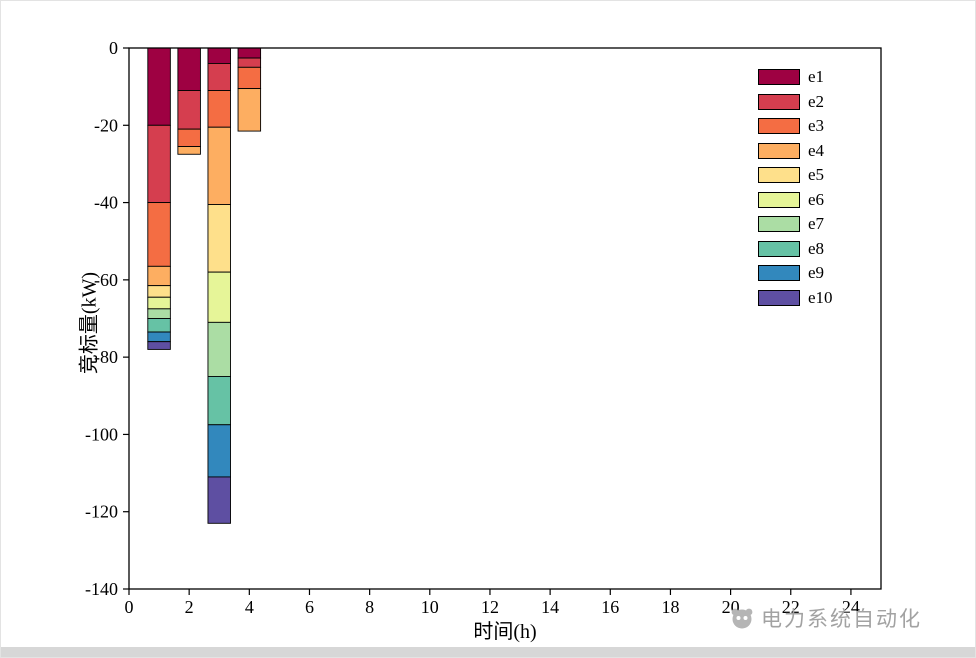  I want to click on legend-swatch-e8, so click(779, 248).